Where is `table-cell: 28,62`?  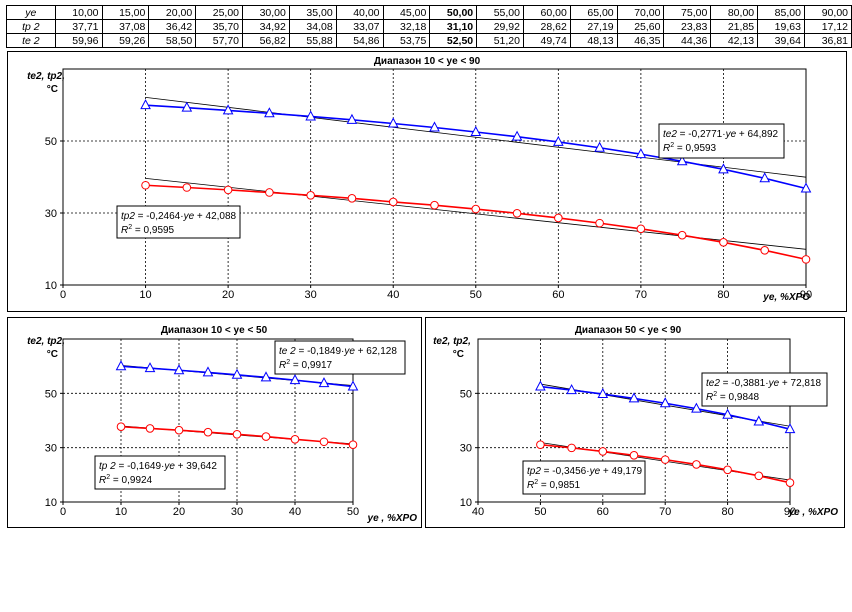
table-cell: 28,62 is located at coordinates (546, 26).